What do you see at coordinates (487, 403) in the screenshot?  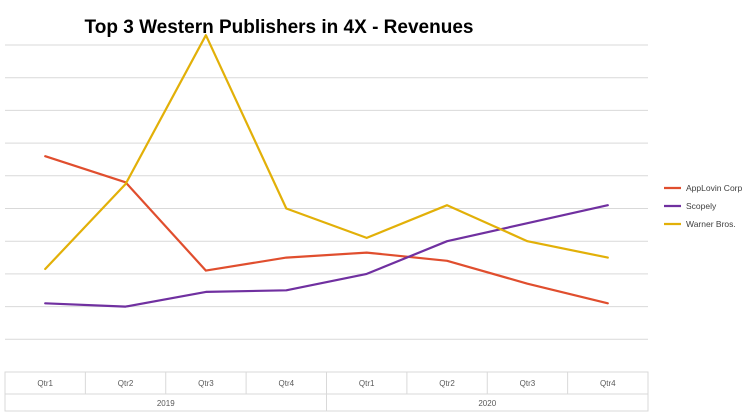 I see `x-group-label: 2020` at bounding box center [487, 403].